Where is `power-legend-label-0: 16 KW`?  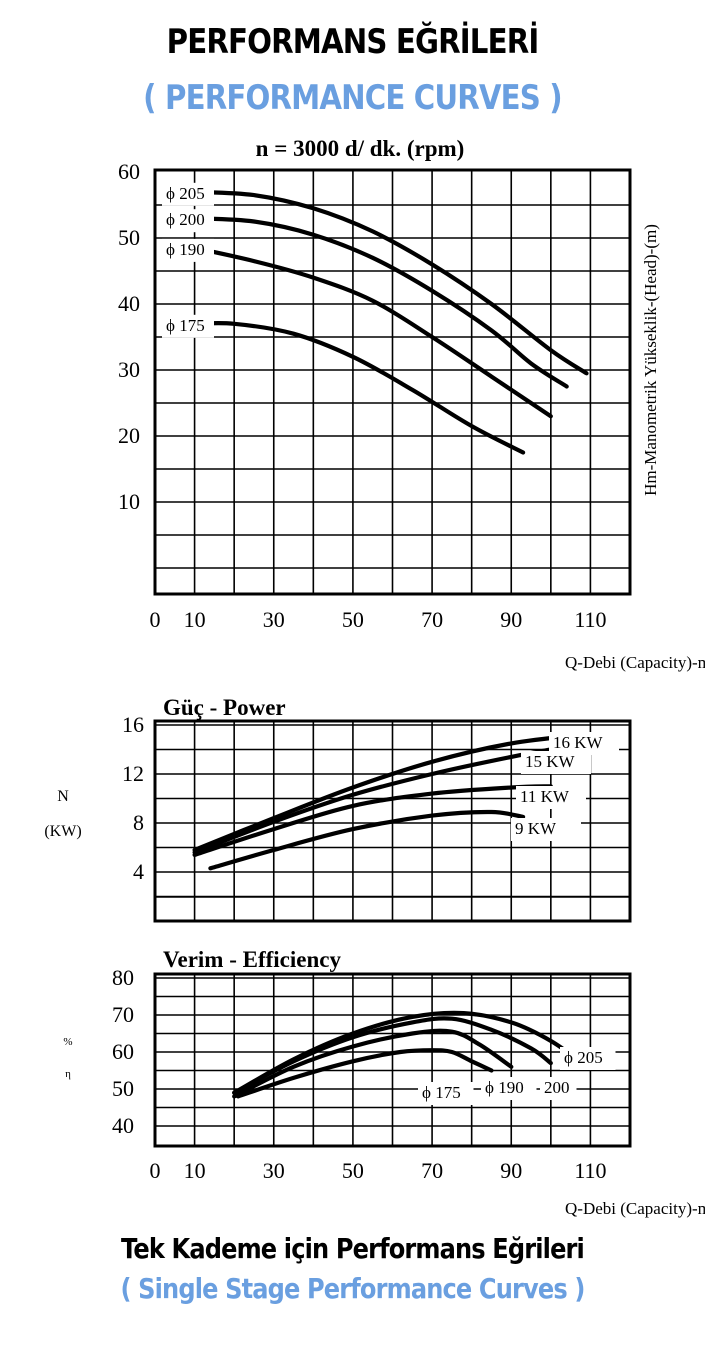 power-legend-label-0: 16 KW is located at coordinates (578, 742).